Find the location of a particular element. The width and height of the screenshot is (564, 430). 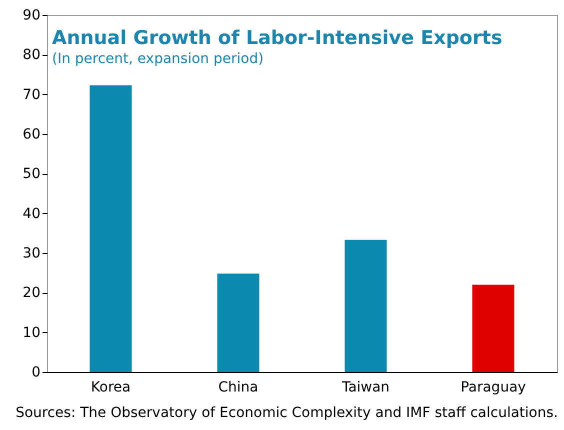

text: (In percent, expansion period) is located at coordinates (158, 59).